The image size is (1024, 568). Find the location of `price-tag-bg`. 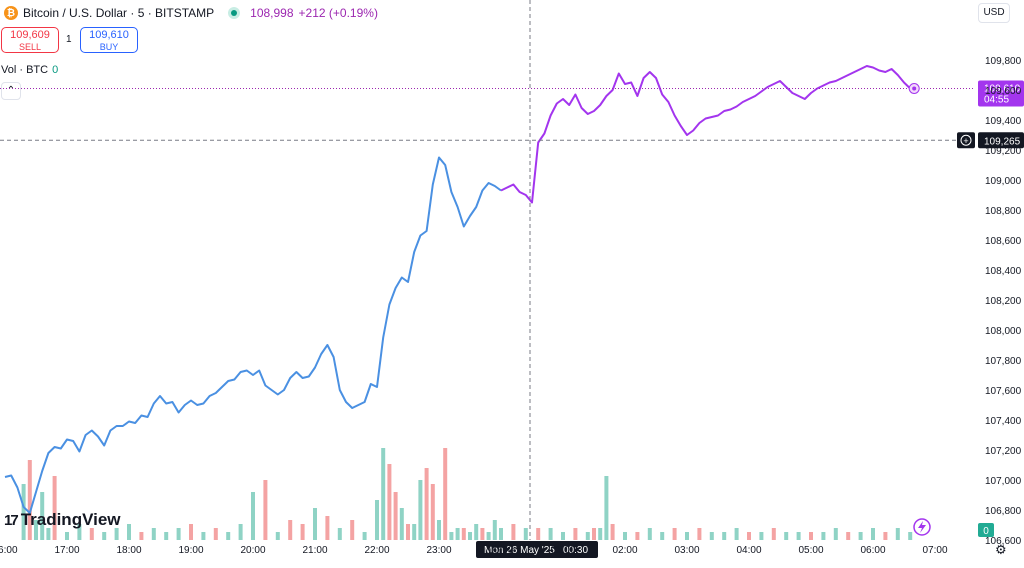

price-tag-bg is located at coordinates (1001, 93).